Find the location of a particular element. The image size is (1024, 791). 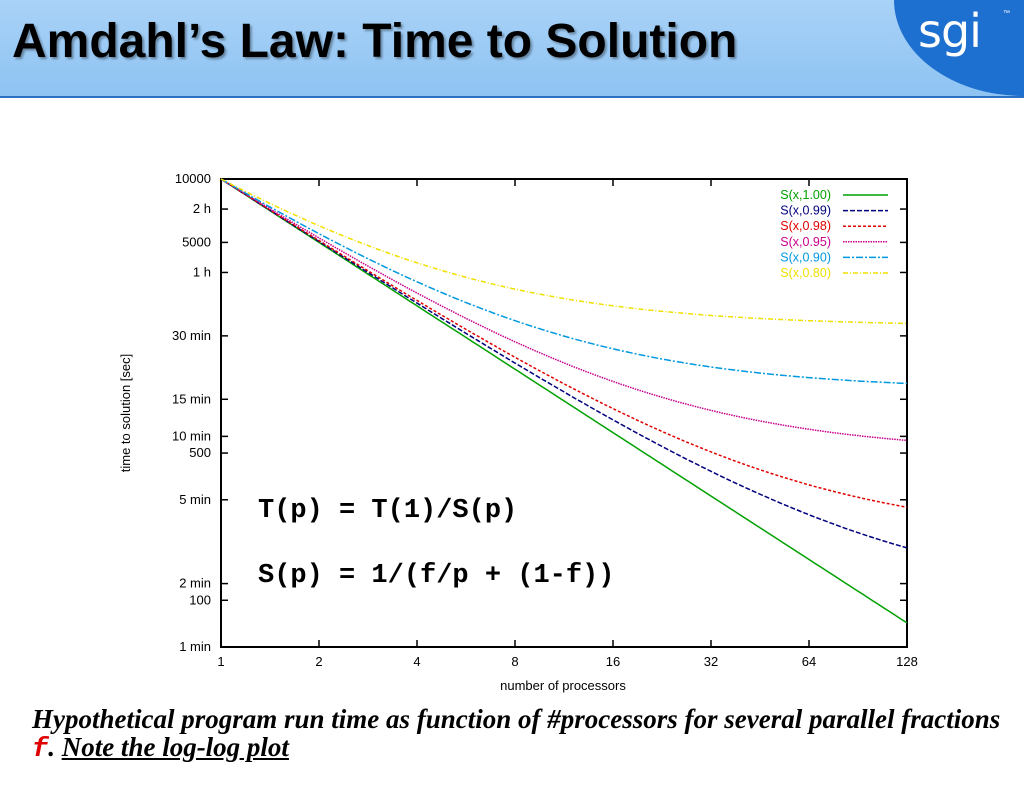

y-tick-label: 1 h is located at coordinates (202, 271).